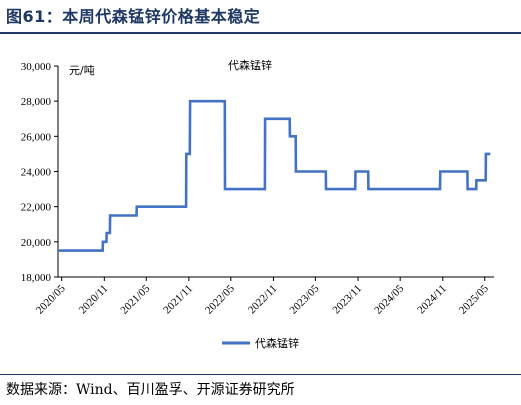  What do you see at coordinates (260, 374) in the screenshot?
I see `source-divider` at bounding box center [260, 374].